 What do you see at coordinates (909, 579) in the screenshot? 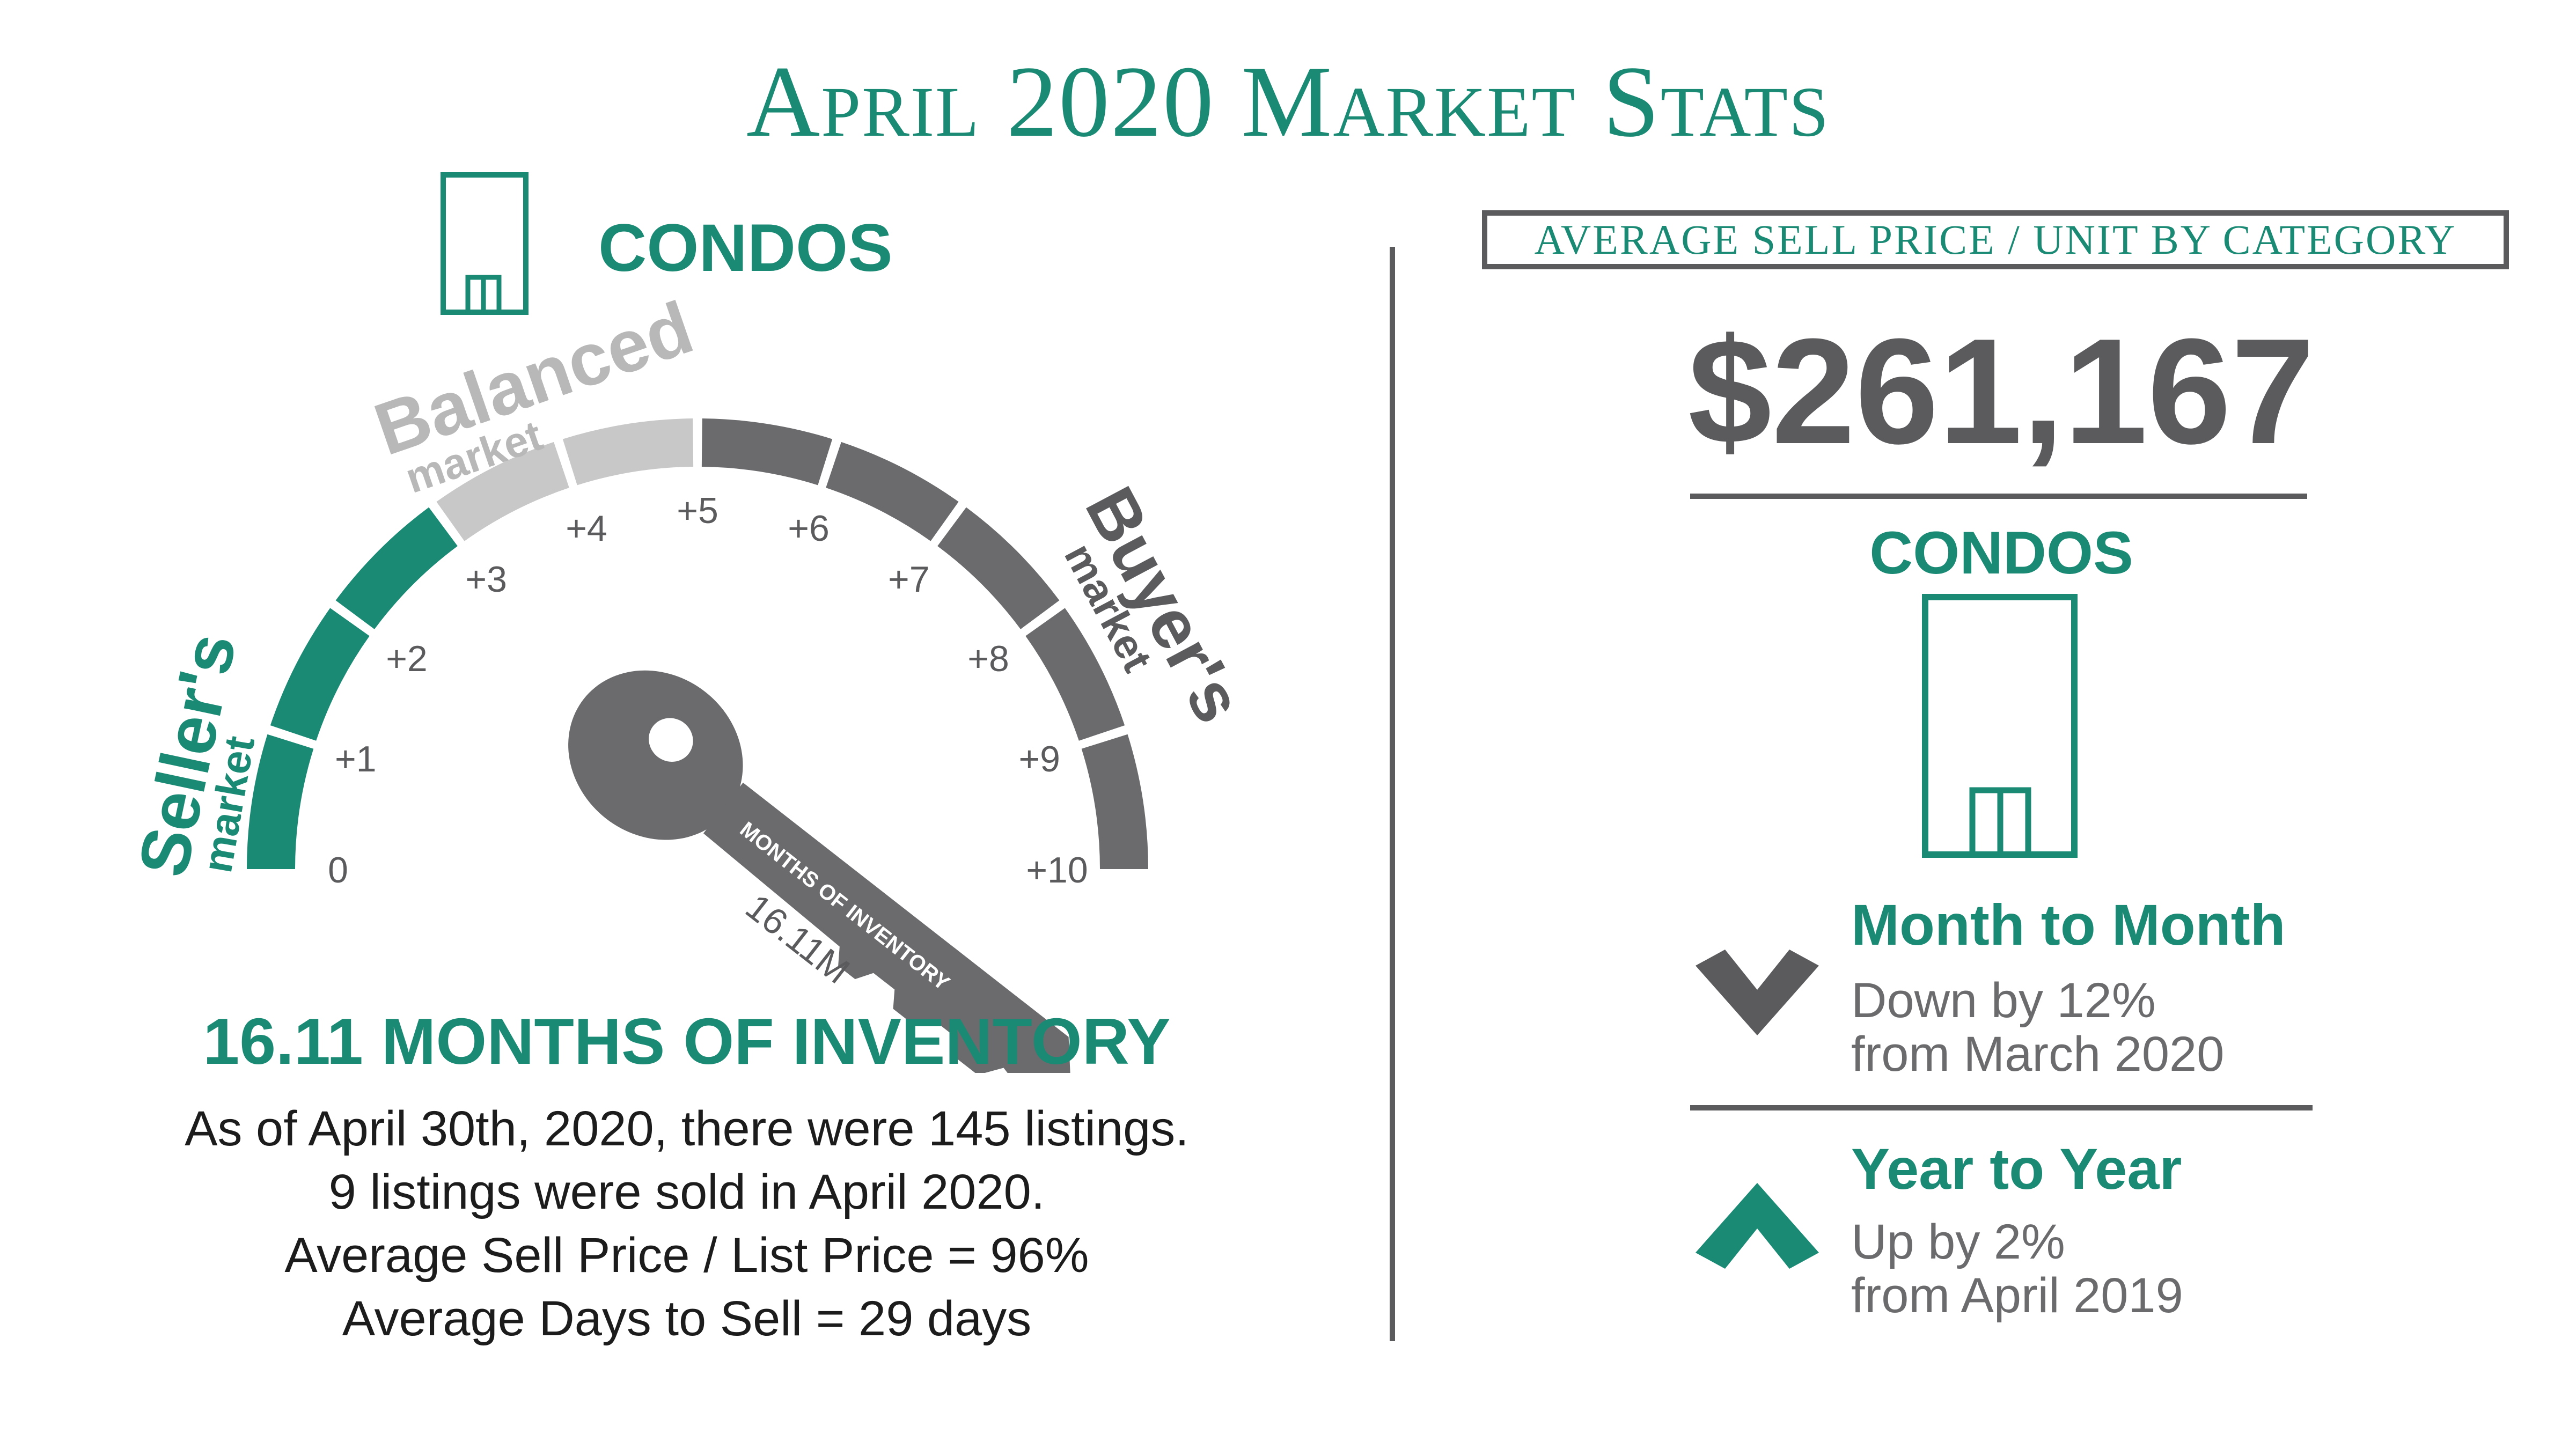
I see `gauge-tick-label: +7` at bounding box center [909, 579].